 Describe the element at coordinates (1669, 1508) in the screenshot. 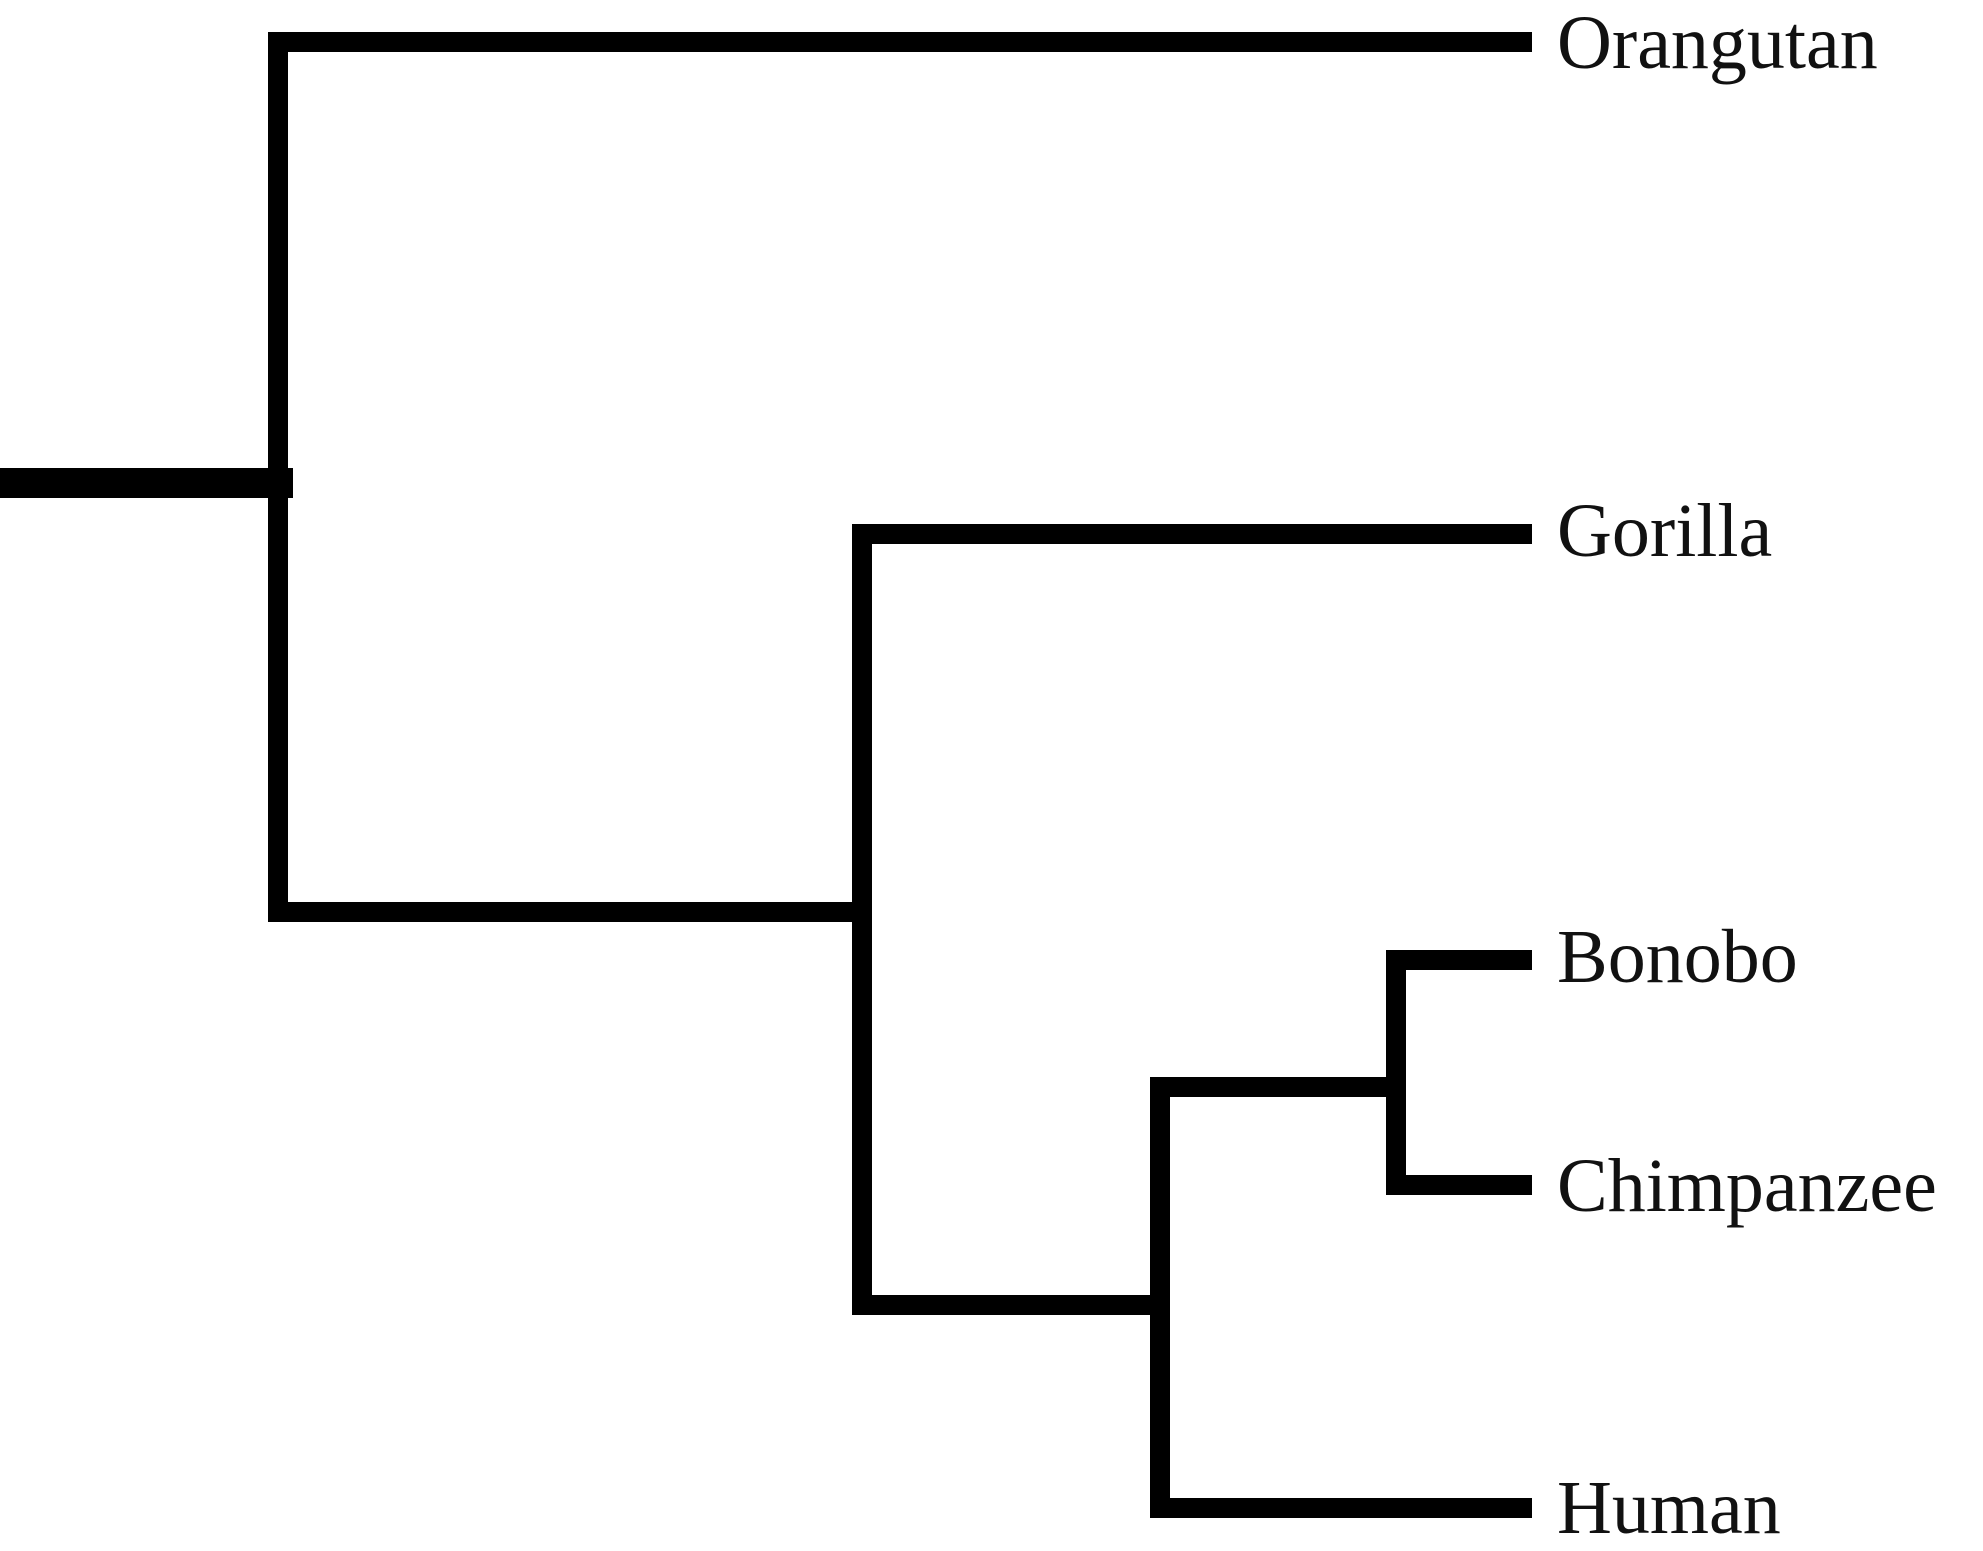

I see `taxon-label-human: Human` at that location.